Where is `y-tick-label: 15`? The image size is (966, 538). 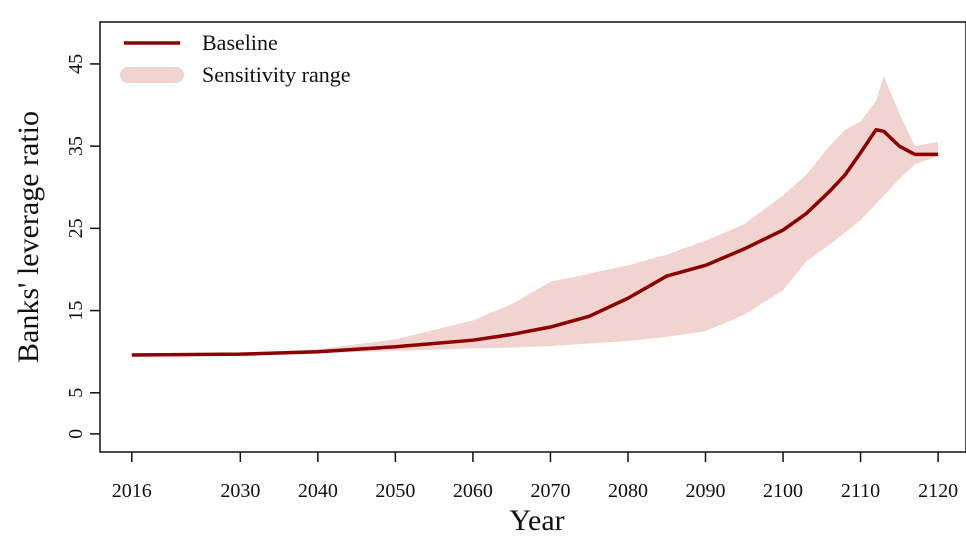
y-tick-label: 15 is located at coordinates (76, 311).